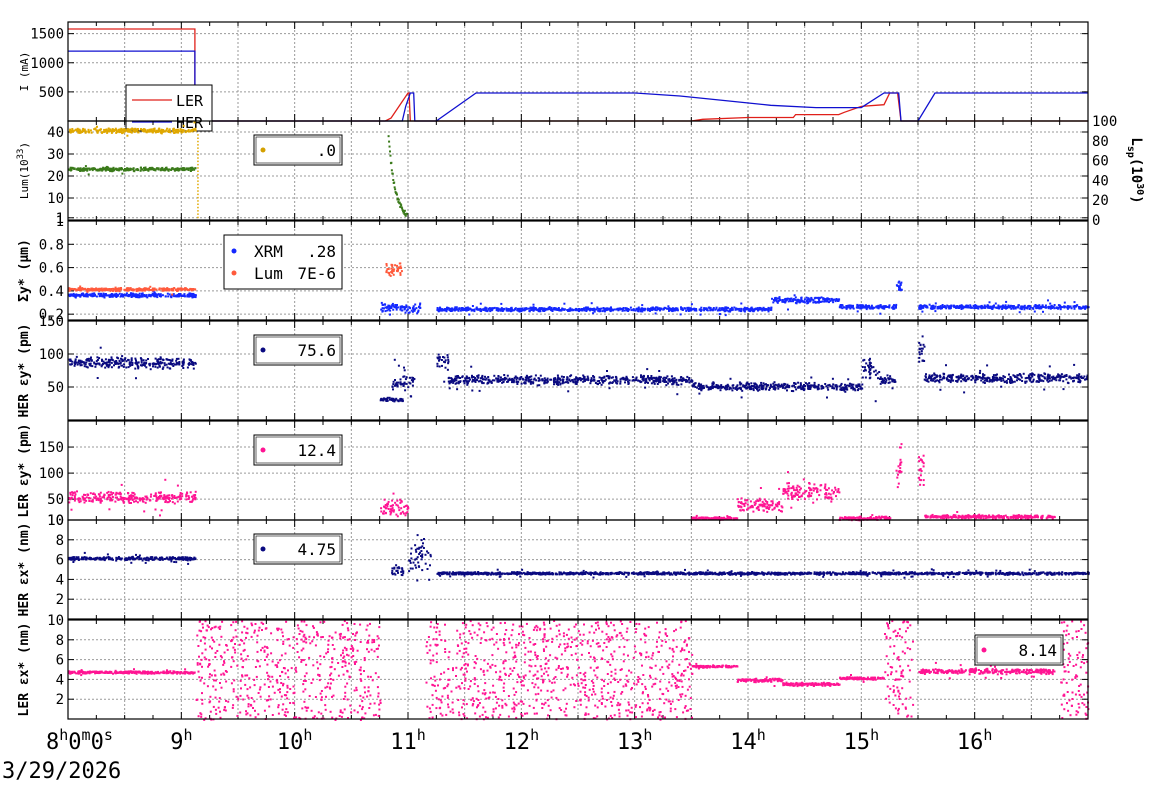 The width and height of the screenshot is (1160, 786). I want to click on series-lum-green, so click(132, 170).